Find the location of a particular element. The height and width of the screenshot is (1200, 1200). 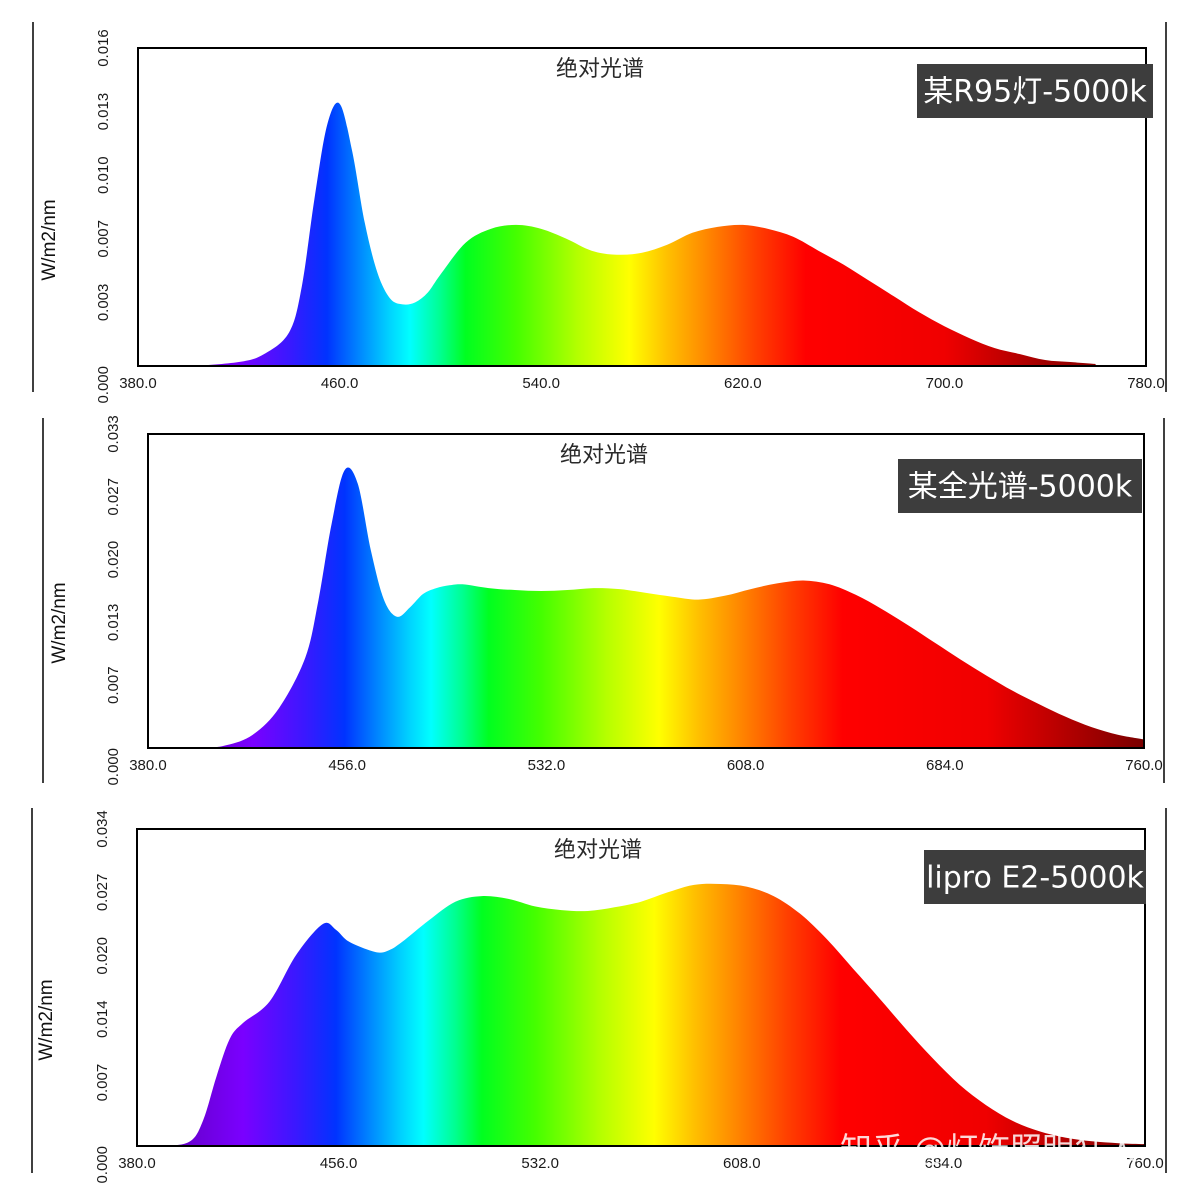

lamp-label: lipro E2-5000k is located at coordinates (1035, 878).